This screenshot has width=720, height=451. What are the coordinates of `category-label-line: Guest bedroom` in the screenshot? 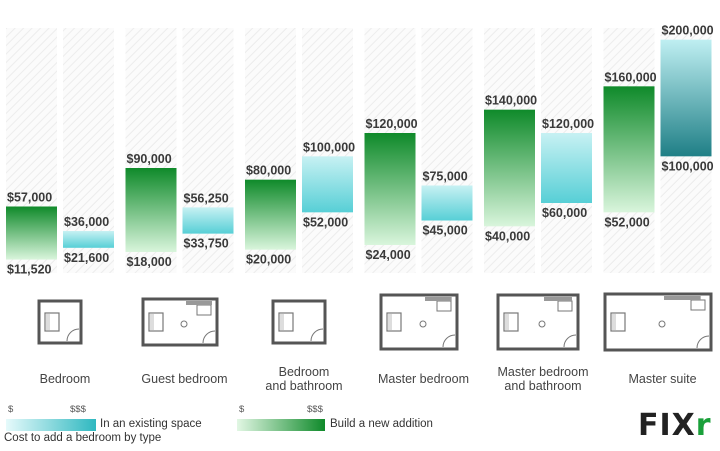 It's located at (184, 379).